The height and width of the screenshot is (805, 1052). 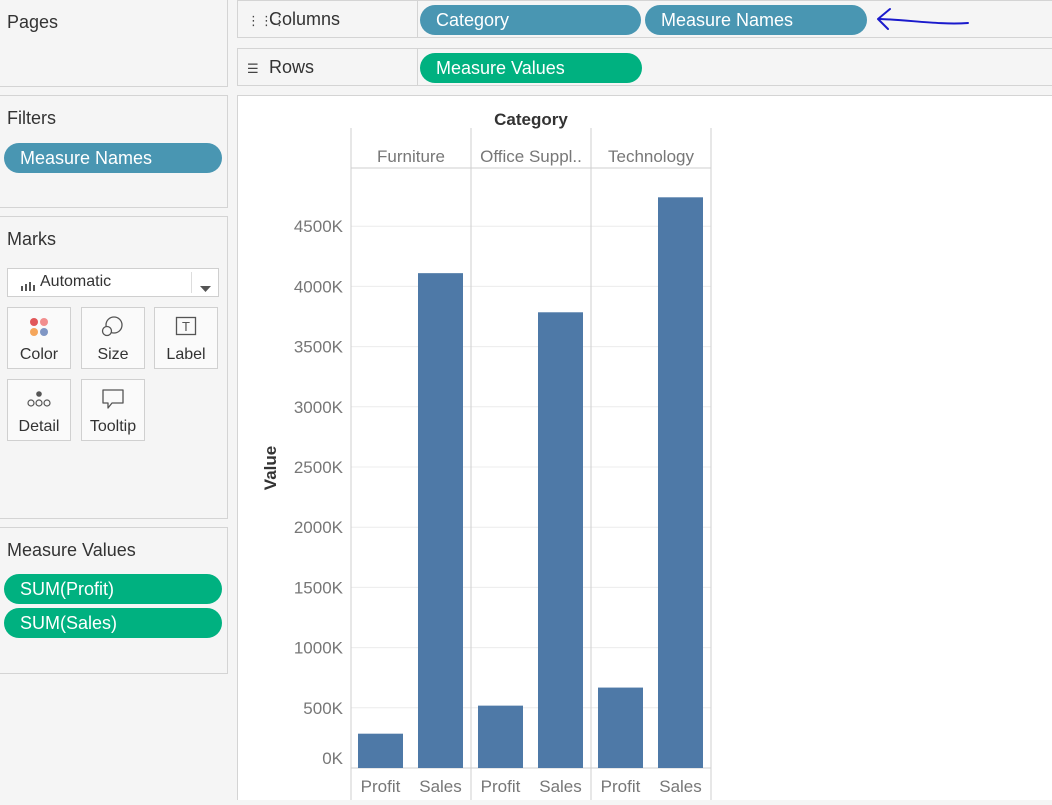 What do you see at coordinates (328, 19) in the screenshot?
I see `columns-shelf-label: ⋮⋮⋮Columns` at bounding box center [328, 19].